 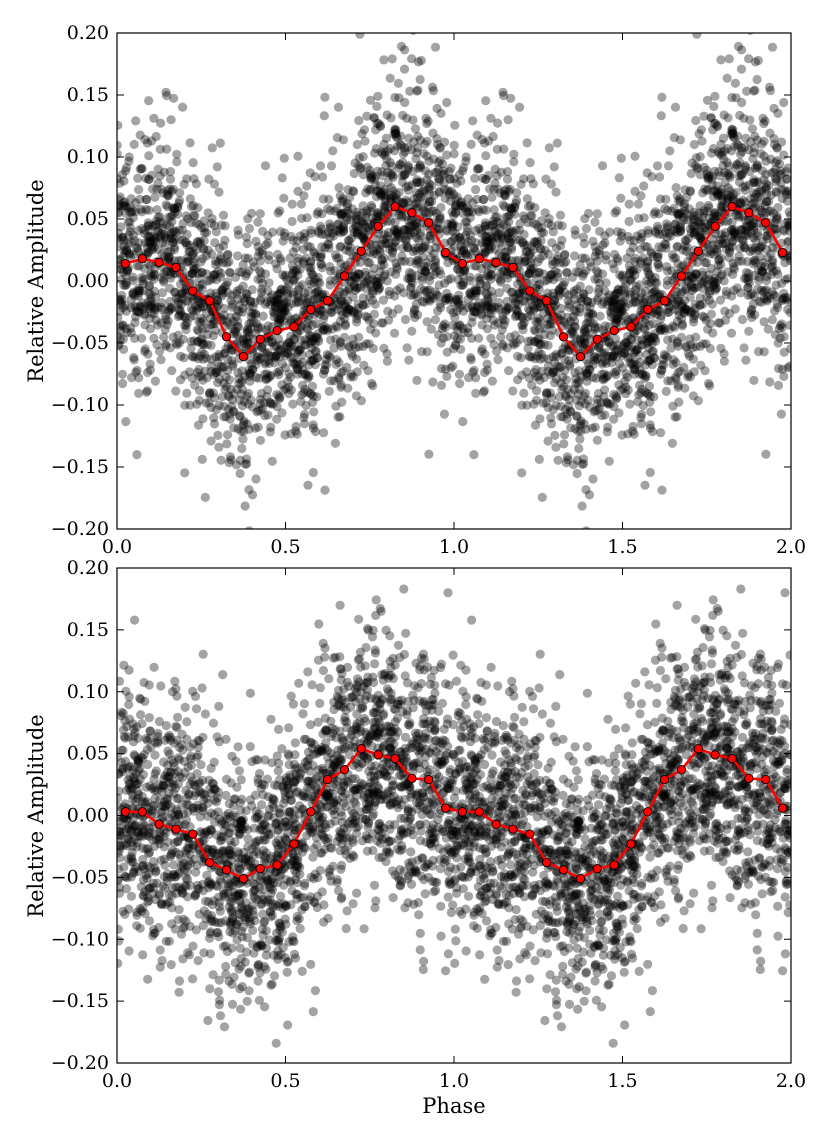 I want to click on top-binned-point, so click(x=260, y=339).